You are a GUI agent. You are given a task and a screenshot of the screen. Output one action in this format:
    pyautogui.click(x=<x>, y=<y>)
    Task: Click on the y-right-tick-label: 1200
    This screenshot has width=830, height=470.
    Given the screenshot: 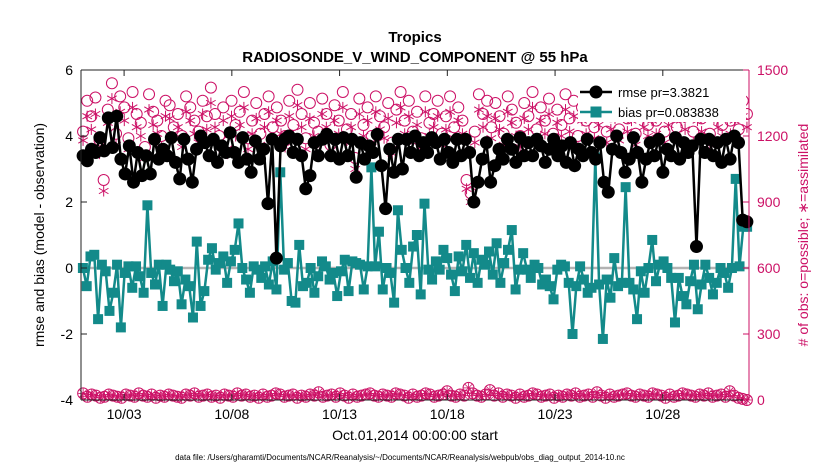 What is the action you would take?
    pyautogui.click(x=772, y=136)
    